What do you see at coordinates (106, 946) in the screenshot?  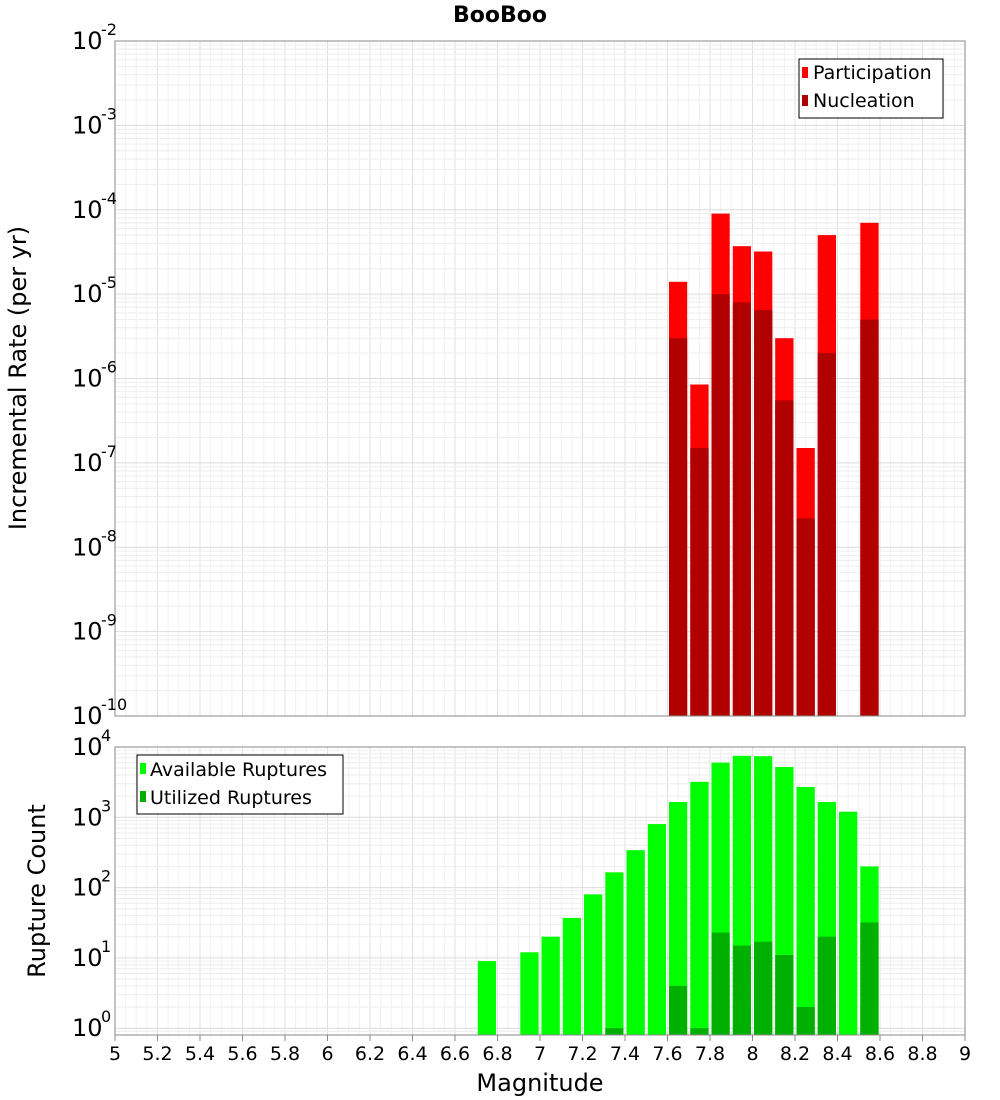 I see `y-tick-exponent: 1` at bounding box center [106, 946].